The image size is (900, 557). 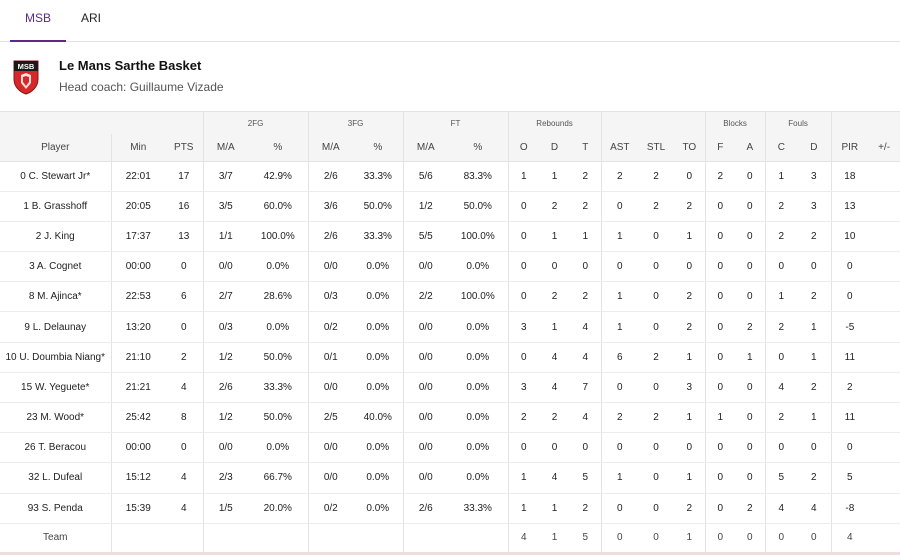 What do you see at coordinates (750, 327) in the screenshot?
I see `cell-blk-a: 2` at bounding box center [750, 327].